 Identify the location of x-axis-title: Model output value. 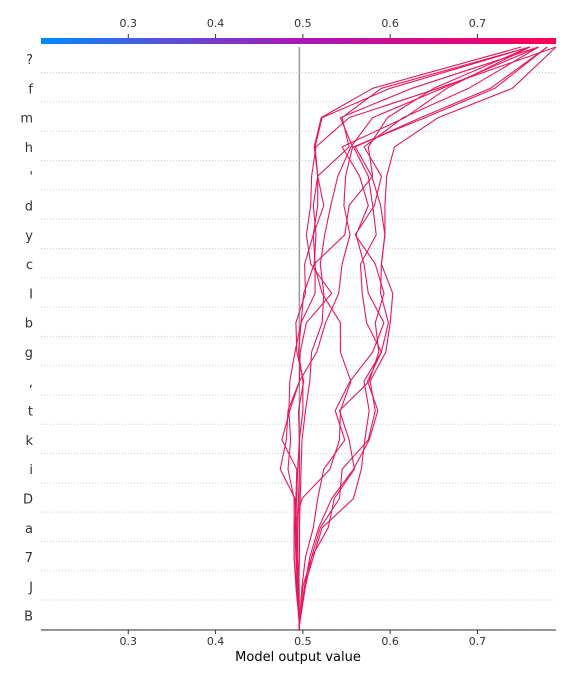
(298, 657).